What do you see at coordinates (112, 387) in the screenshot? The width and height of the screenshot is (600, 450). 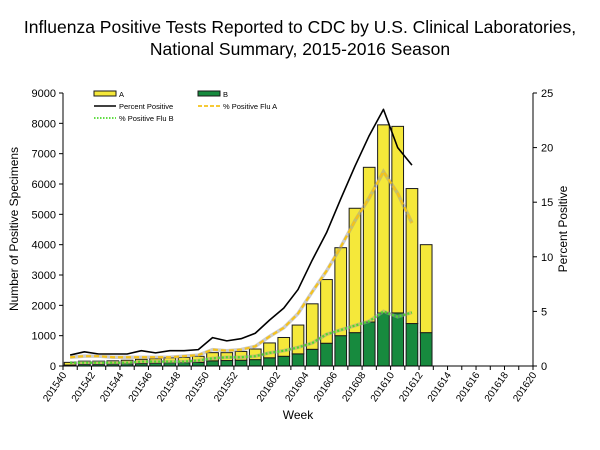 I see `x-tick-label: 201544` at bounding box center [112, 387].